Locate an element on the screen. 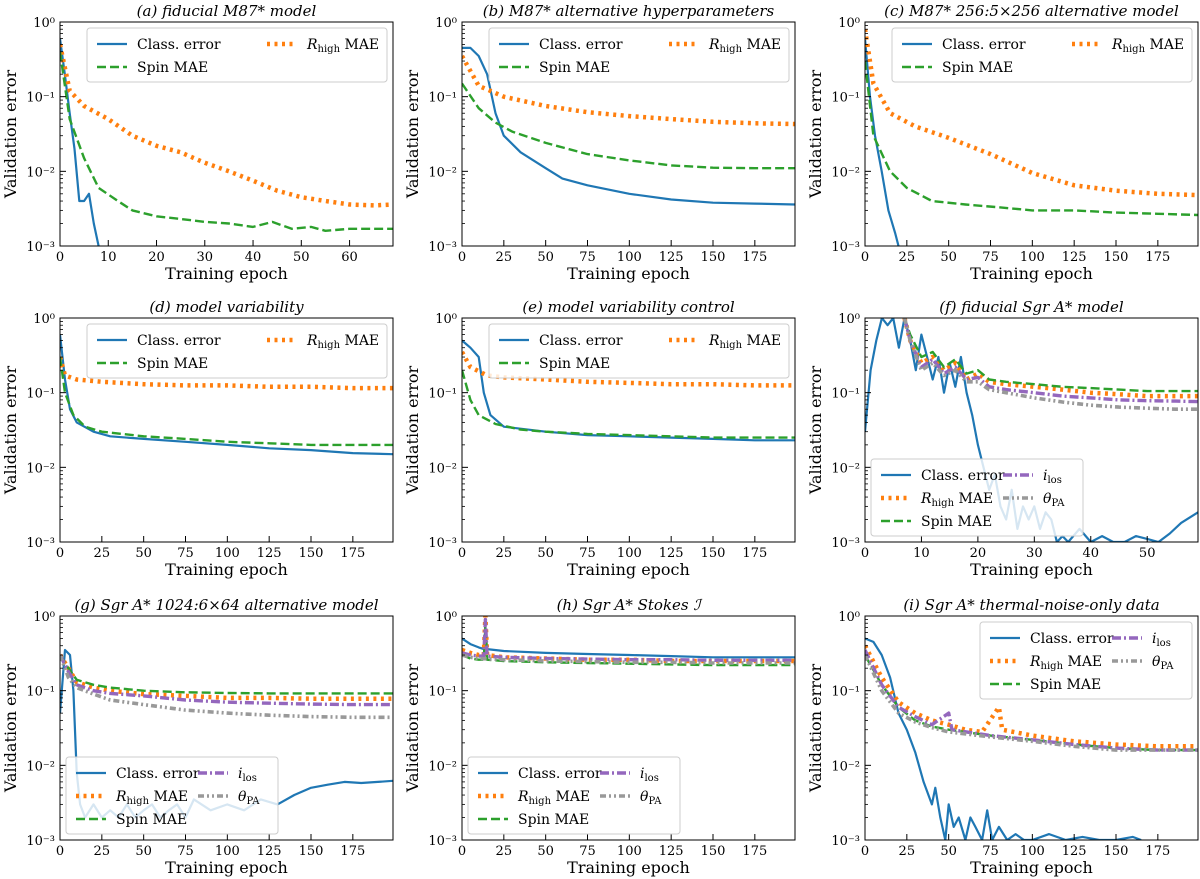  subplot-title: (c) M87* 256:5×256 alternative model is located at coordinates (1031, 11).